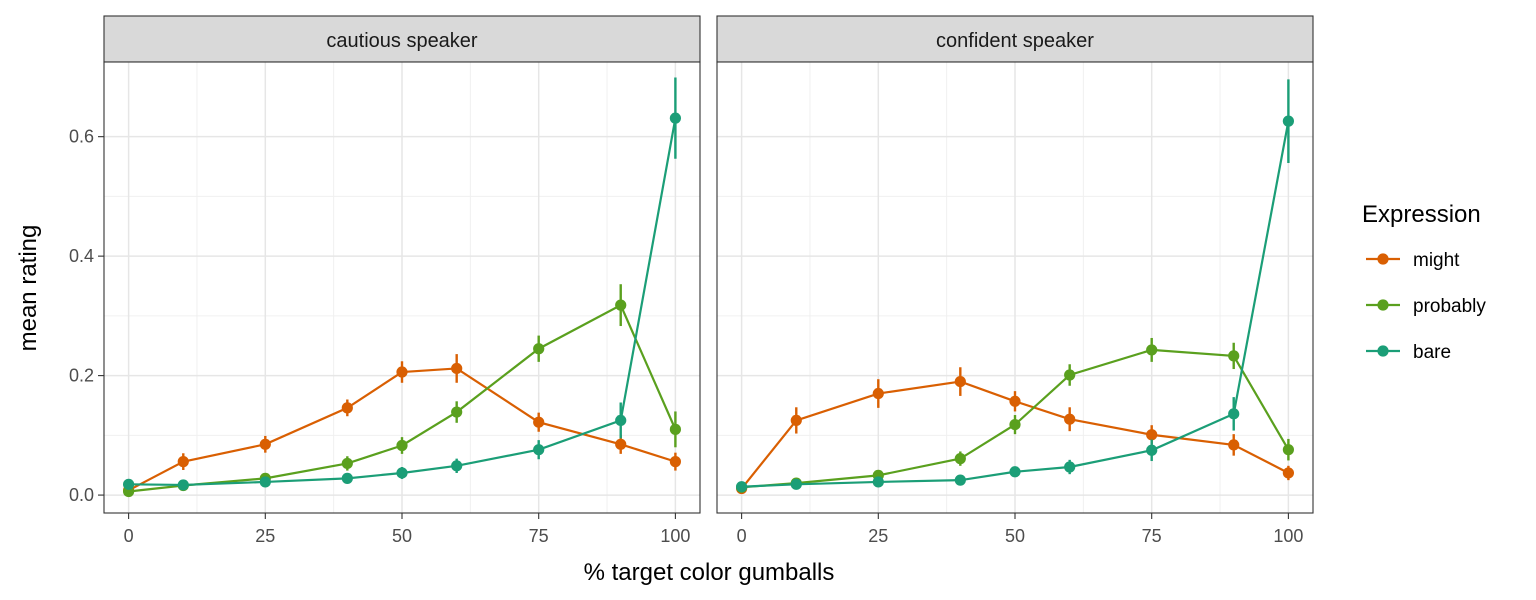  Describe the element at coordinates (1449, 306) in the screenshot. I see `legend-label: probably` at that location.